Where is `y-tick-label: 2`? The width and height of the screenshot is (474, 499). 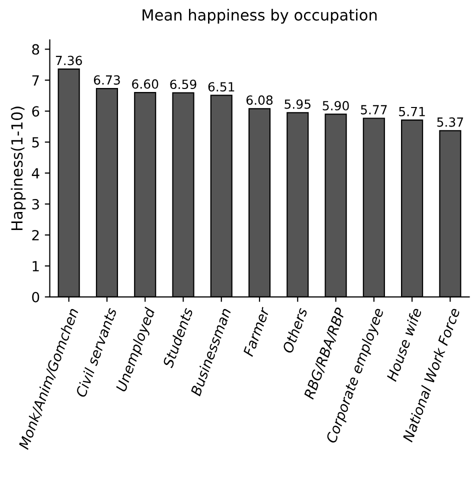 y-tick-label: 2 is located at coordinates (35, 235).